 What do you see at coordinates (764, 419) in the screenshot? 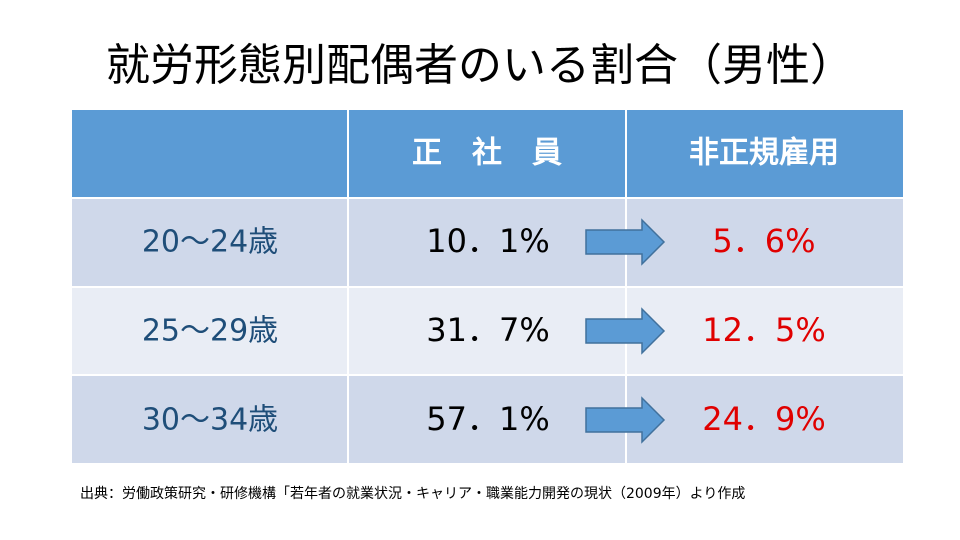
I see `cell-value: 24．9%` at bounding box center [764, 419].